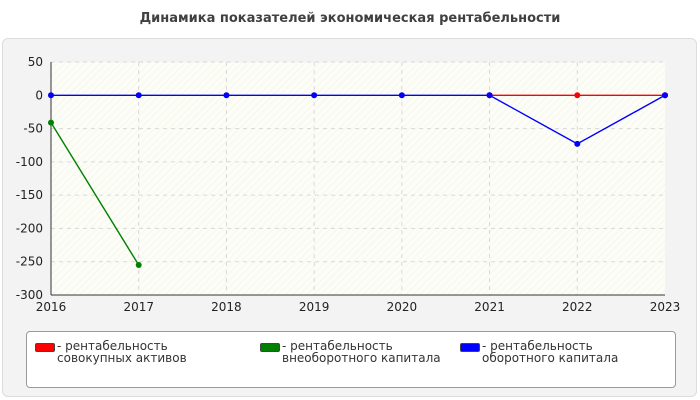  I want to click on x-tick-label: 2016, so click(51, 307).